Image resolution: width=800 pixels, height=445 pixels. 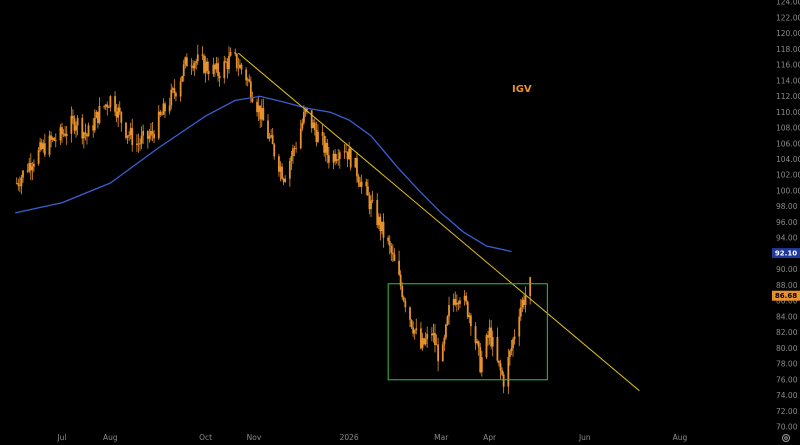 What do you see at coordinates (467, 332) in the screenshot?
I see `range-box` at bounding box center [467, 332].